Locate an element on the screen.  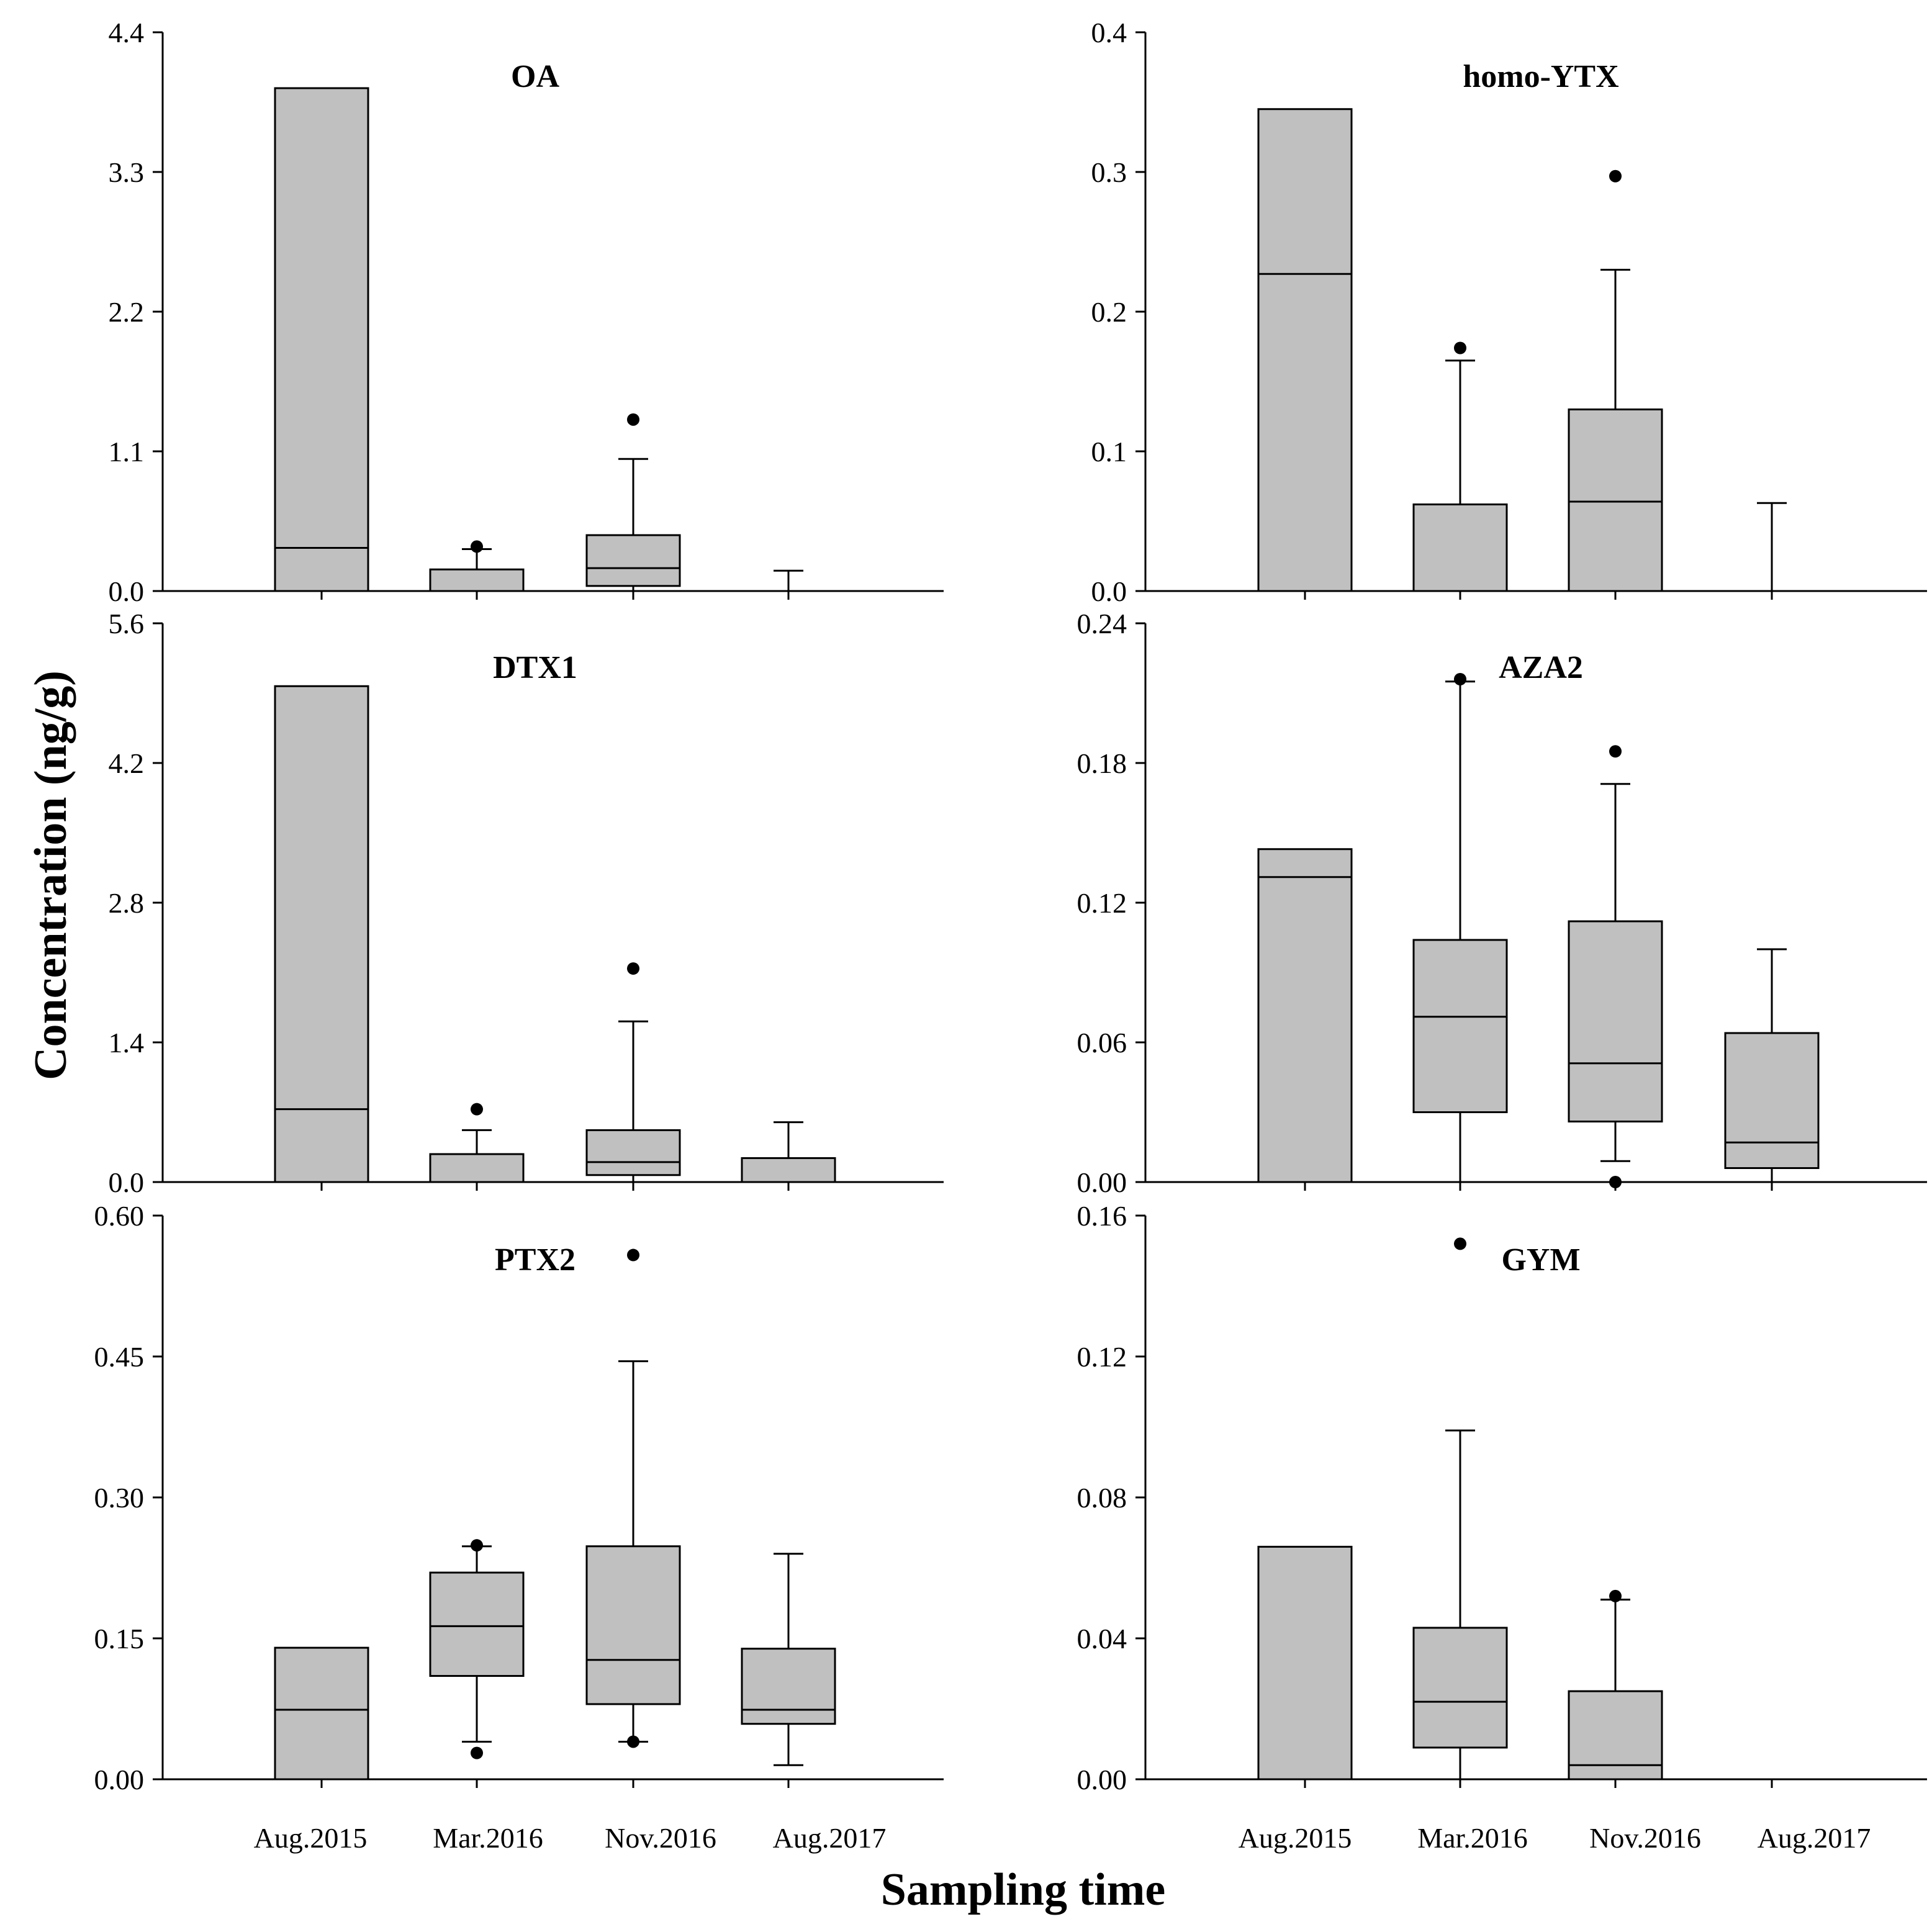
panel-title: PTX2 is located at coordinates (535, 1260).